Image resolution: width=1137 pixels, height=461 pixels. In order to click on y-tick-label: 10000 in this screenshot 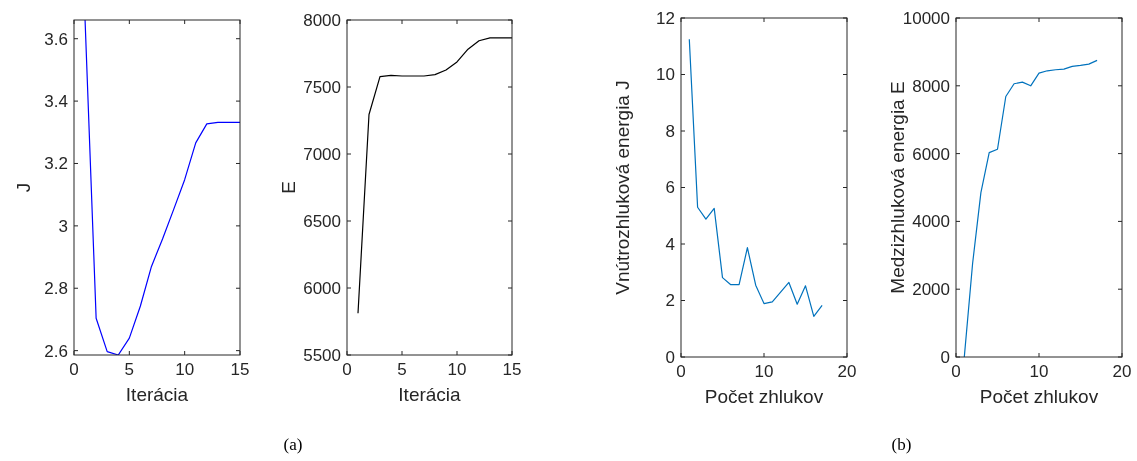, I will do `click(926, 18)`.